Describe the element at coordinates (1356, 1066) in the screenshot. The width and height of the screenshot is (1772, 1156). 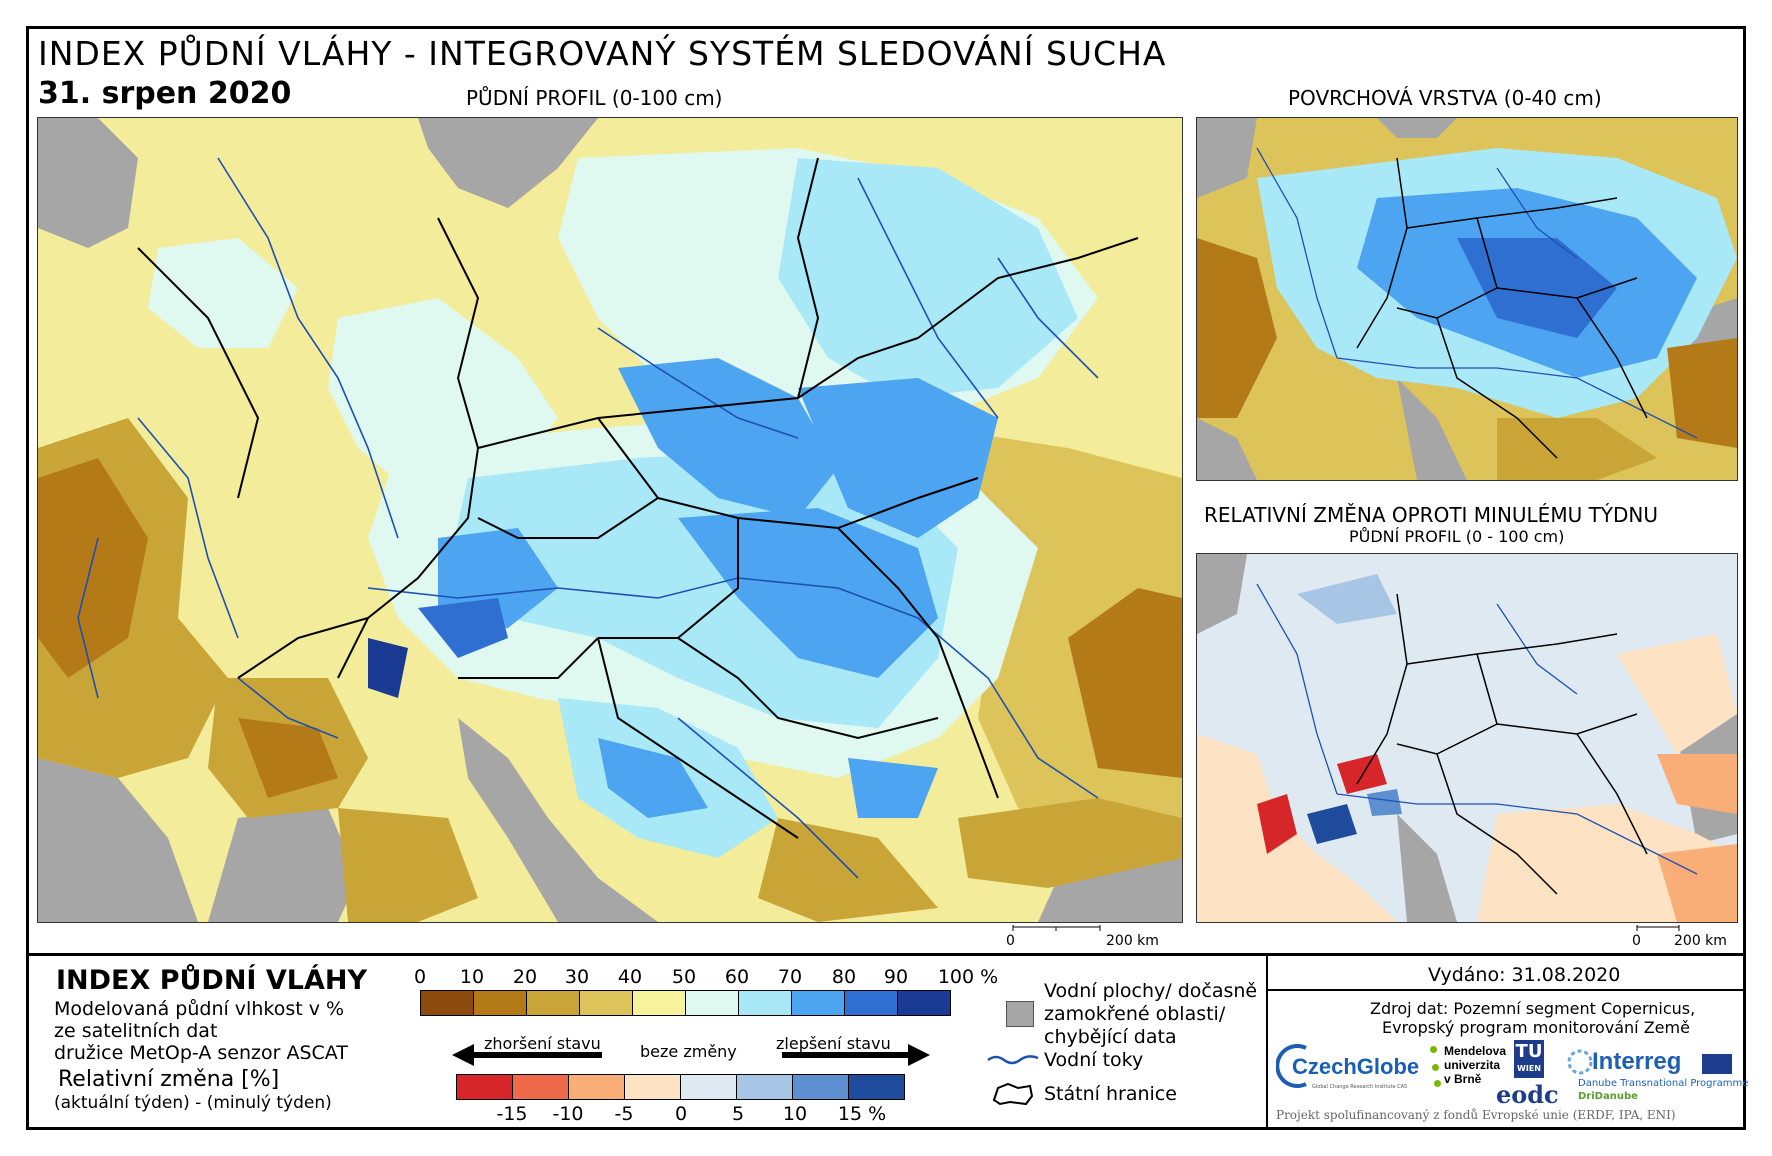
I see `czechglobe-text: CzechGlobe` at that location.